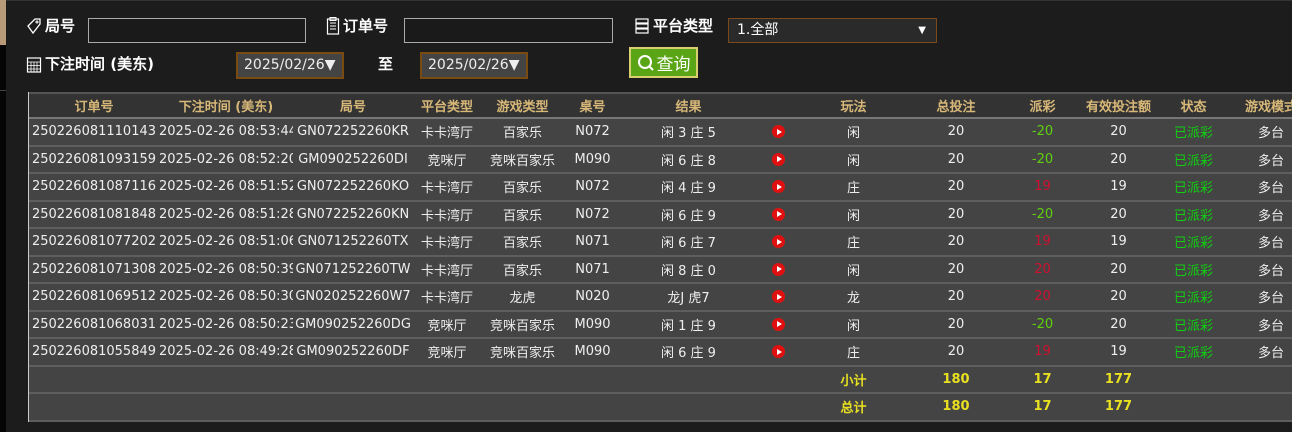  Describe the element at coordinates (592, 107) in the screenshot. I see `column-header: 桌号` at that location.